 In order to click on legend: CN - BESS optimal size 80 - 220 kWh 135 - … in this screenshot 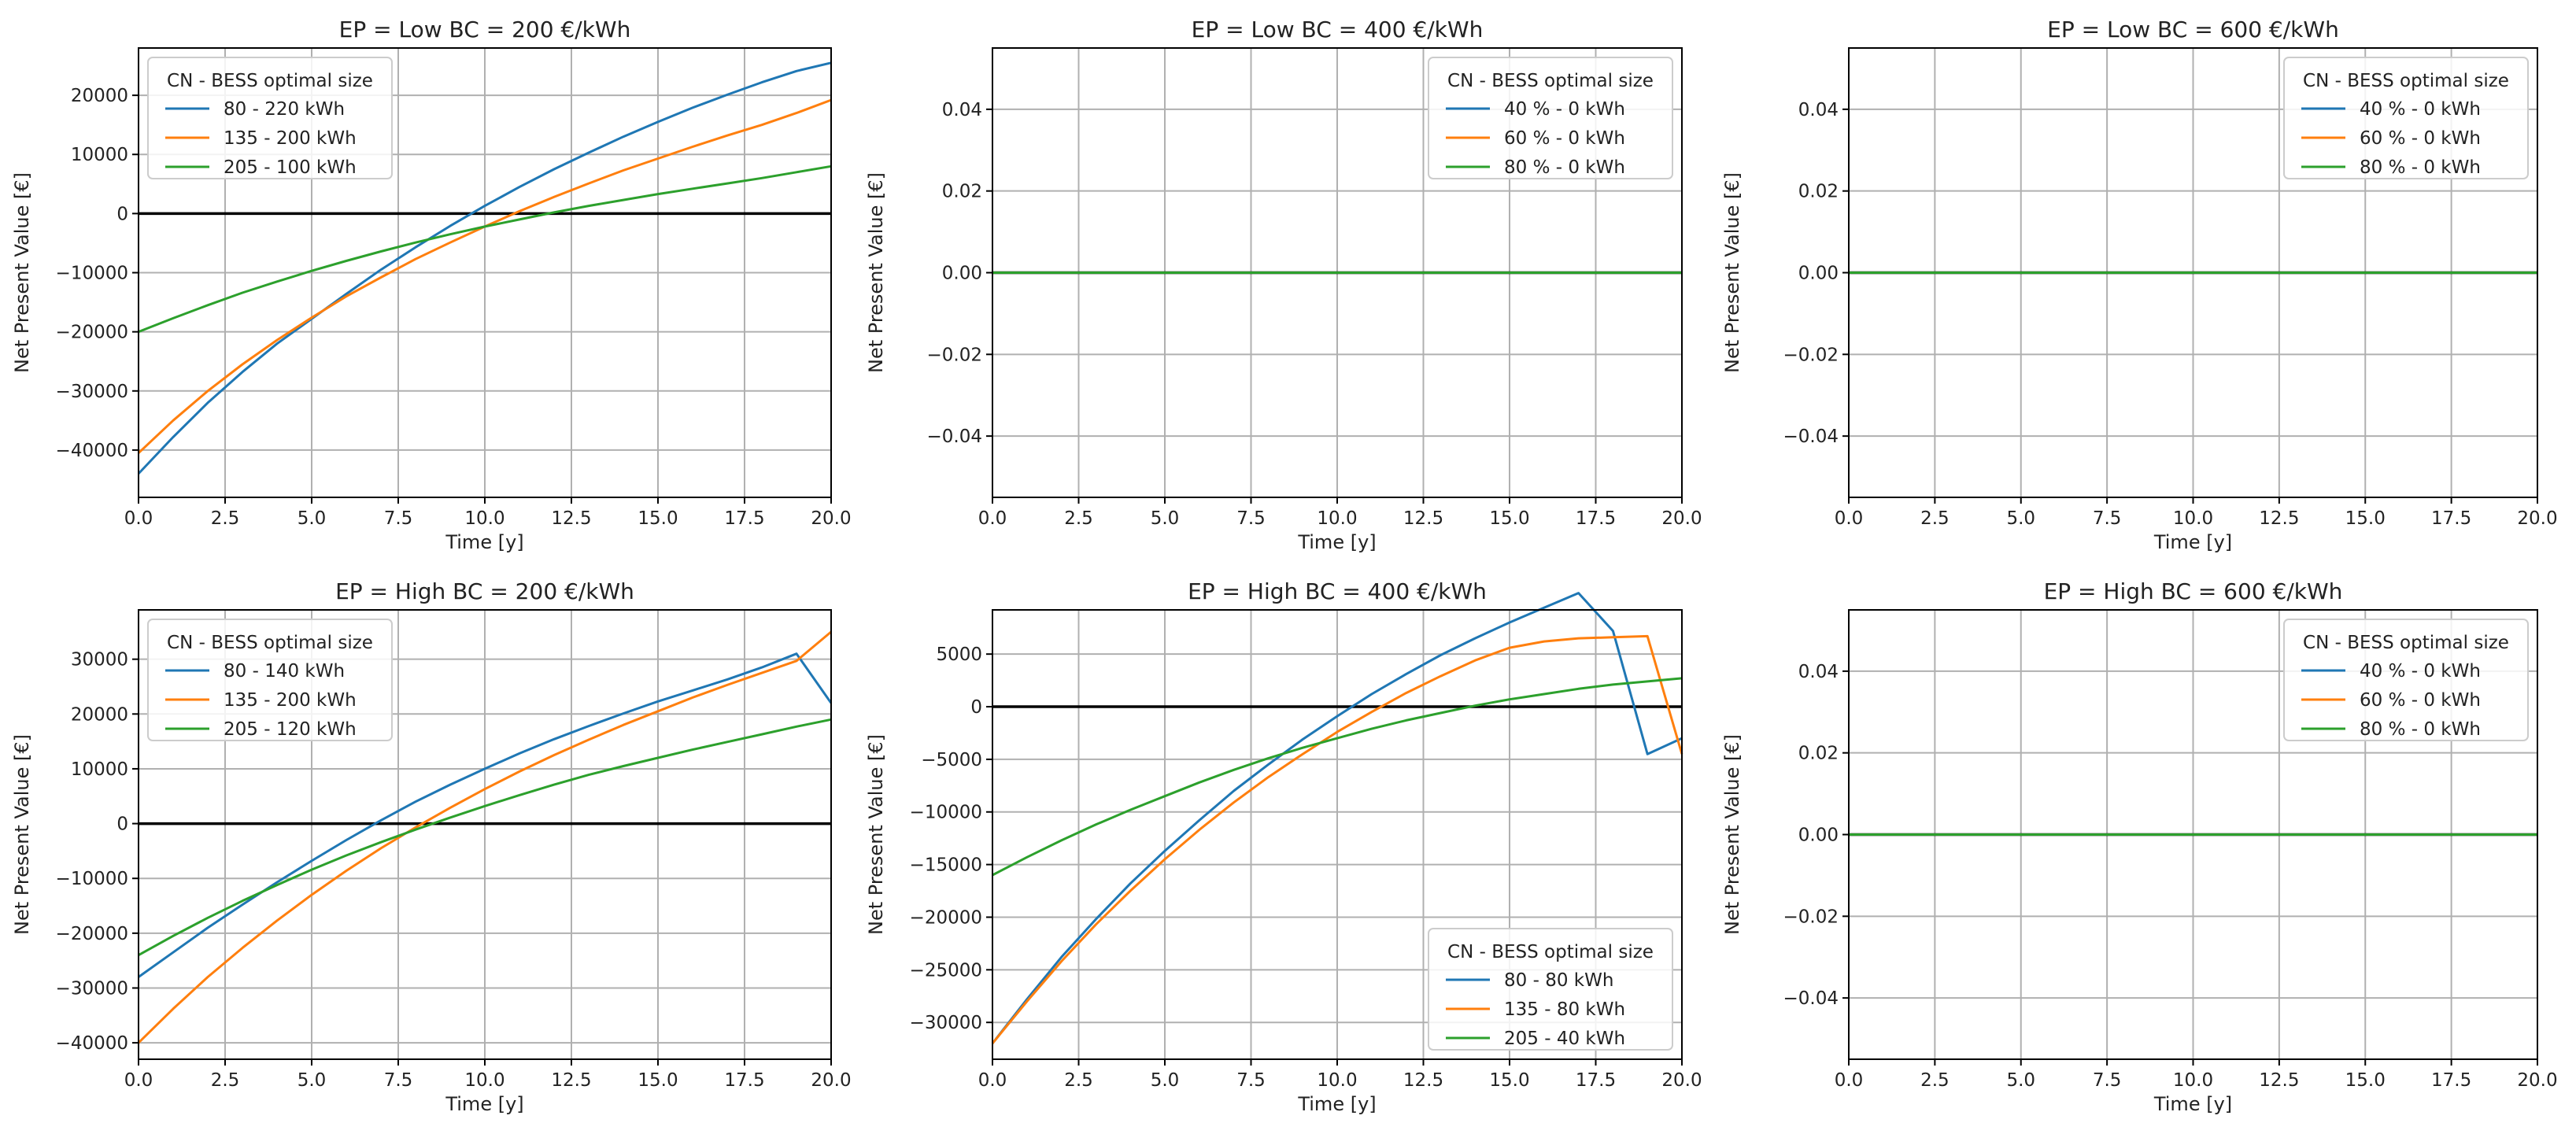, I will do `click(270, 118)`.